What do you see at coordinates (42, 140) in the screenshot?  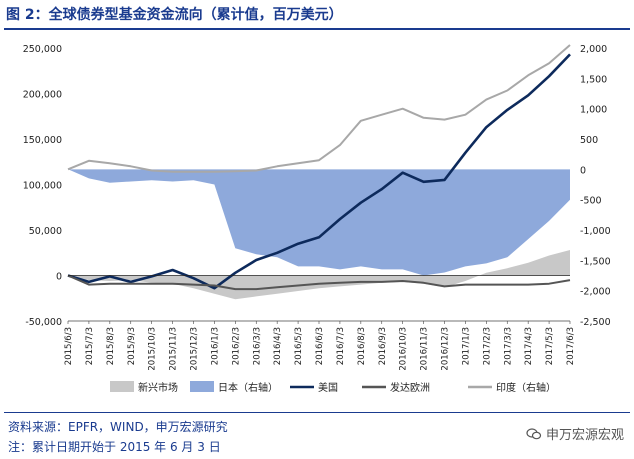 I see `left-tick-label: 150,000` at bounding box center [42, 140].